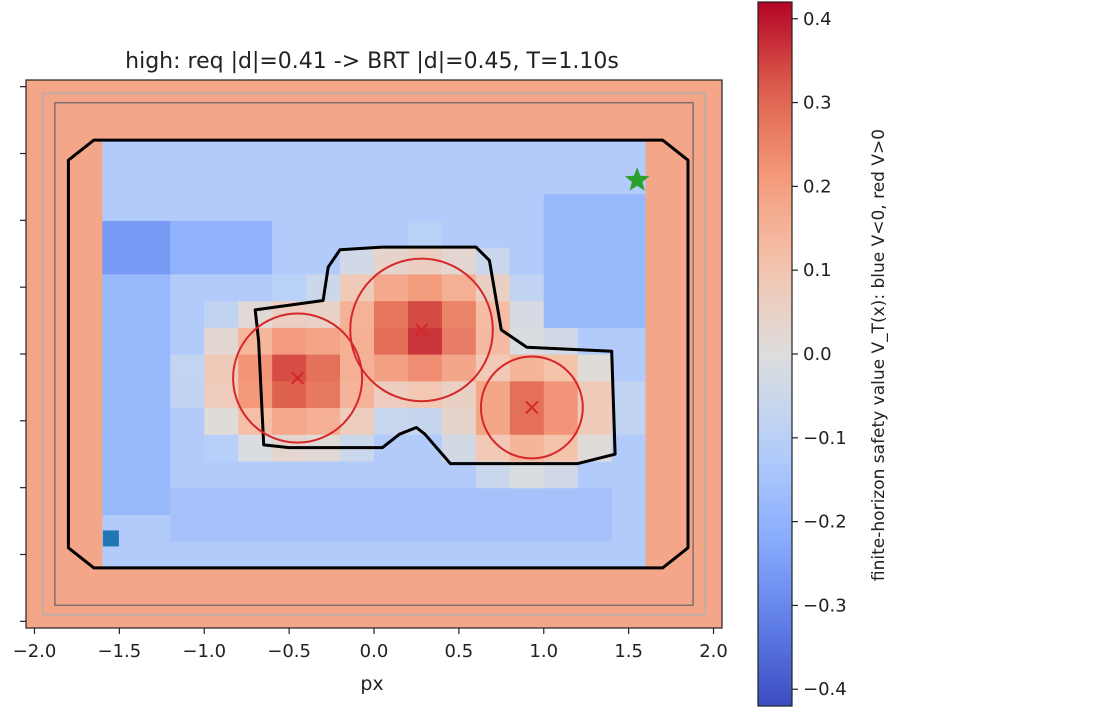 The height and width of the screenshot is (719, 1100). I want to click on x-axis-label: px, so click(371, 684).